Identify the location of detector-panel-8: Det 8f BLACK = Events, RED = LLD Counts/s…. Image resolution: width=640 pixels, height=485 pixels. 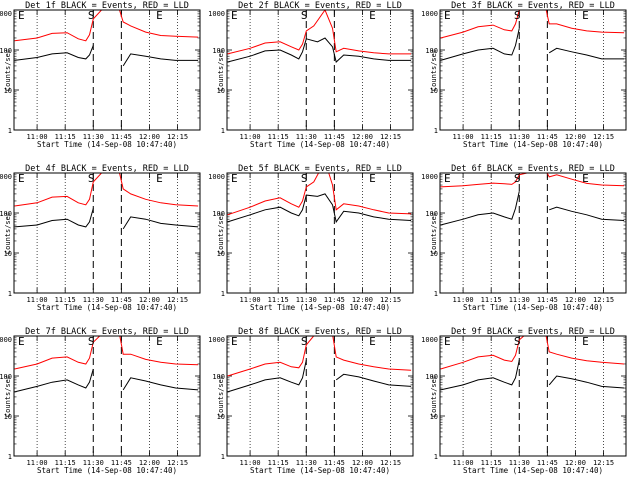
(311, 401).